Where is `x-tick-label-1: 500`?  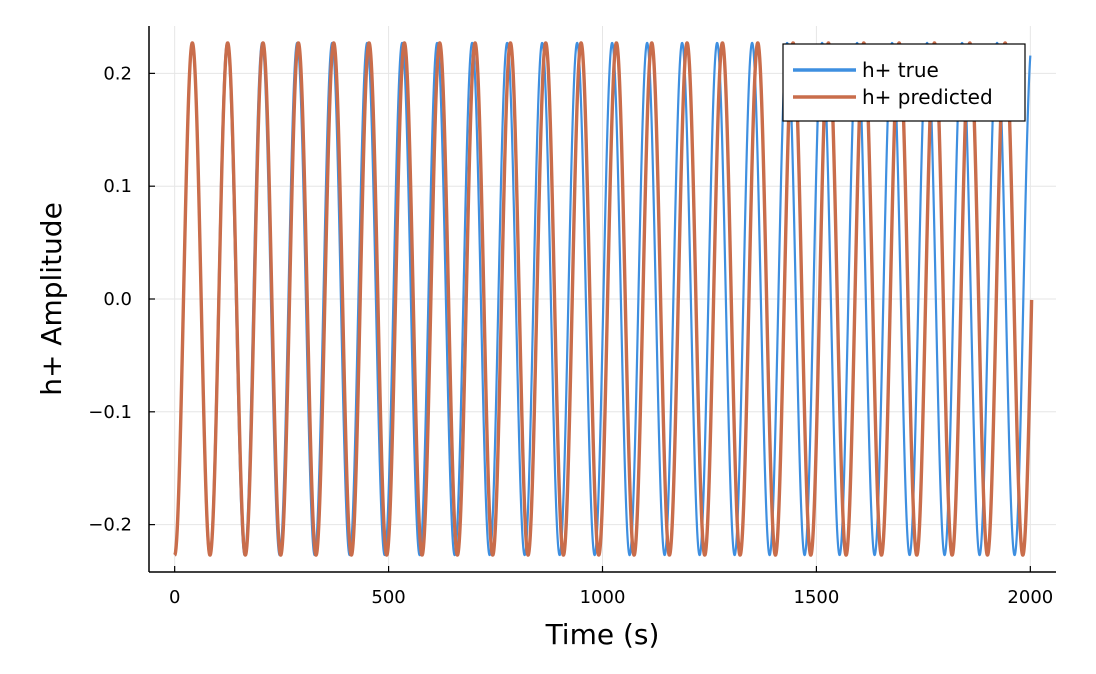
x-tick-label-1: 500 is located at coordinates (388, 597).